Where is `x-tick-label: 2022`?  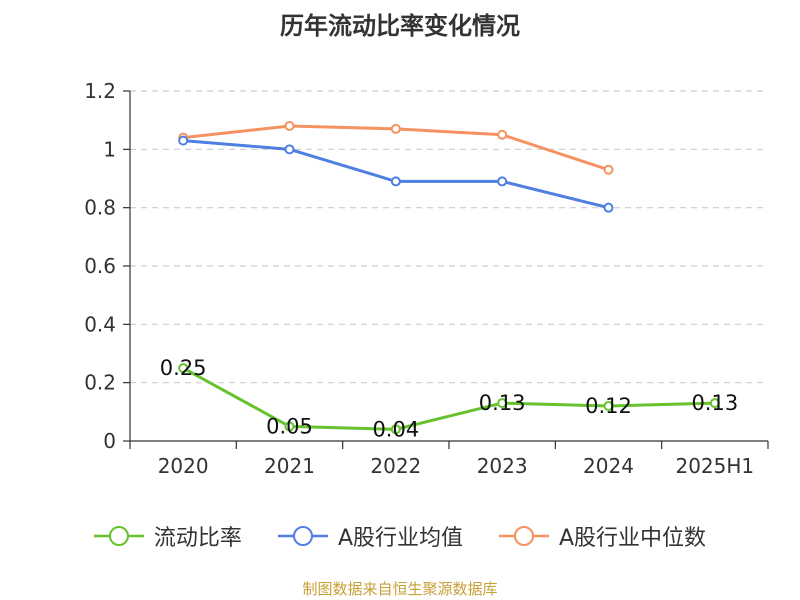
x-tick-label: 2022 is located at coordinates (395, 466).